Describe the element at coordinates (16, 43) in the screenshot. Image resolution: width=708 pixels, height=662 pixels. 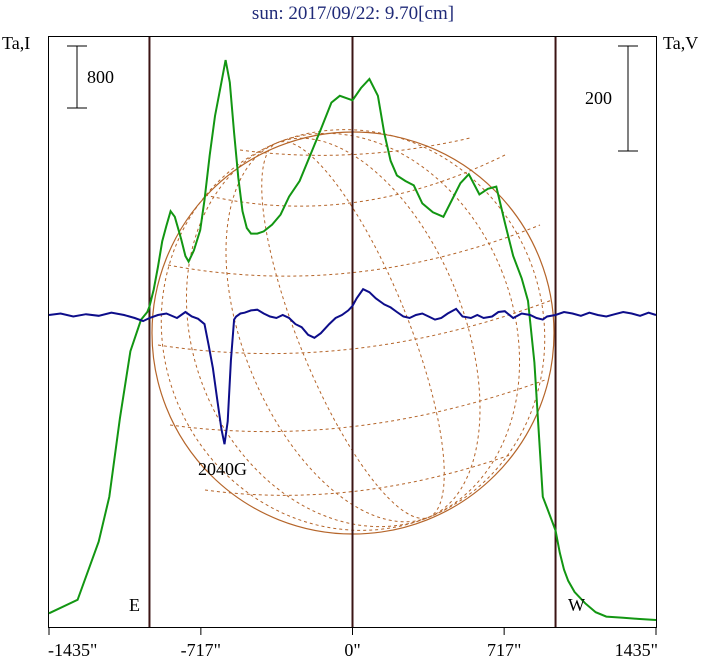
I see `y-axis-label-left: Ta,I` at that location.